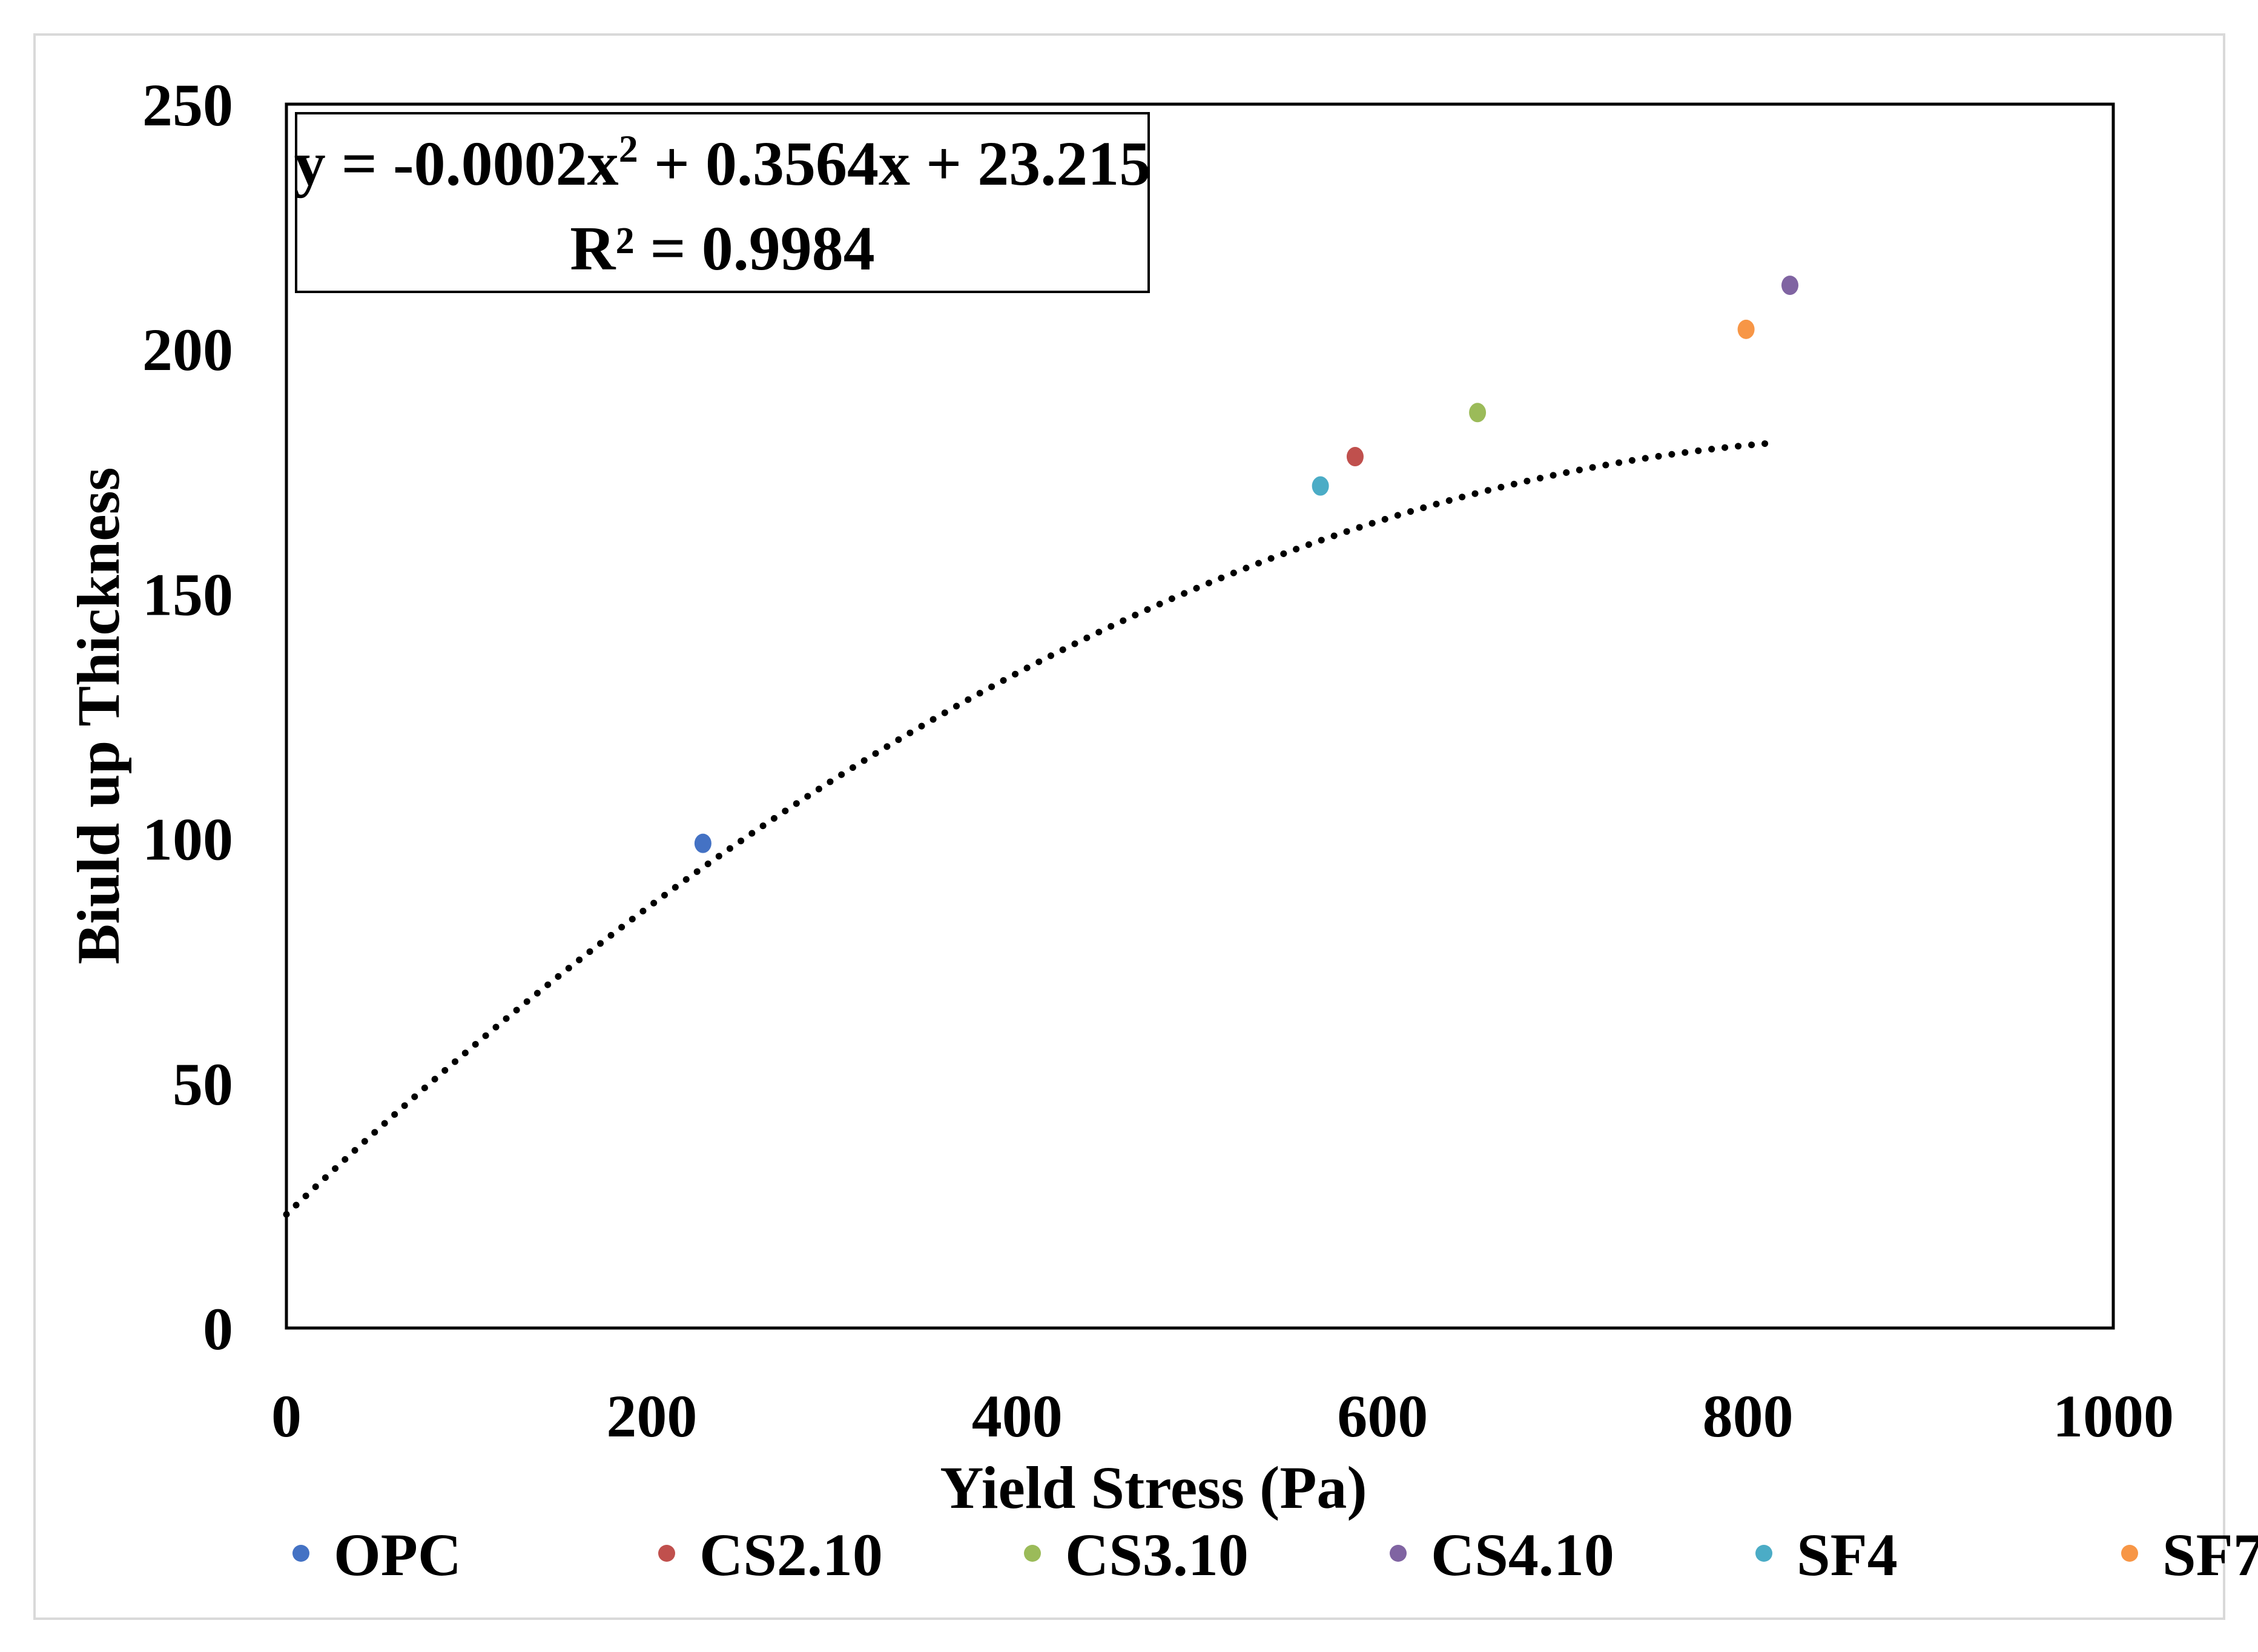 Image resolution: width=2258 pixels, height=1652 pixels. Describe the element at coordinates (1153, 1487) in the screenshot. I see `x-axis-label: Yield Stress (Pa)` at that location.